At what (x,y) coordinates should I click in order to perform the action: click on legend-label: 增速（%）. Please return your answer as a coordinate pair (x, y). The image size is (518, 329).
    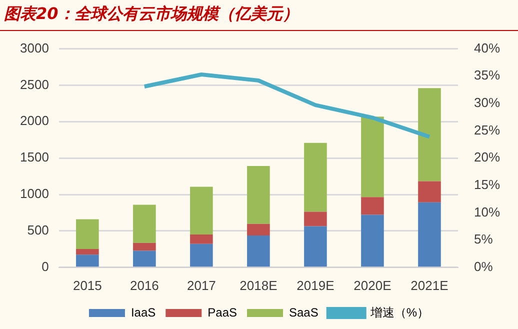
    Looking at the image, I should click on (399, 312).